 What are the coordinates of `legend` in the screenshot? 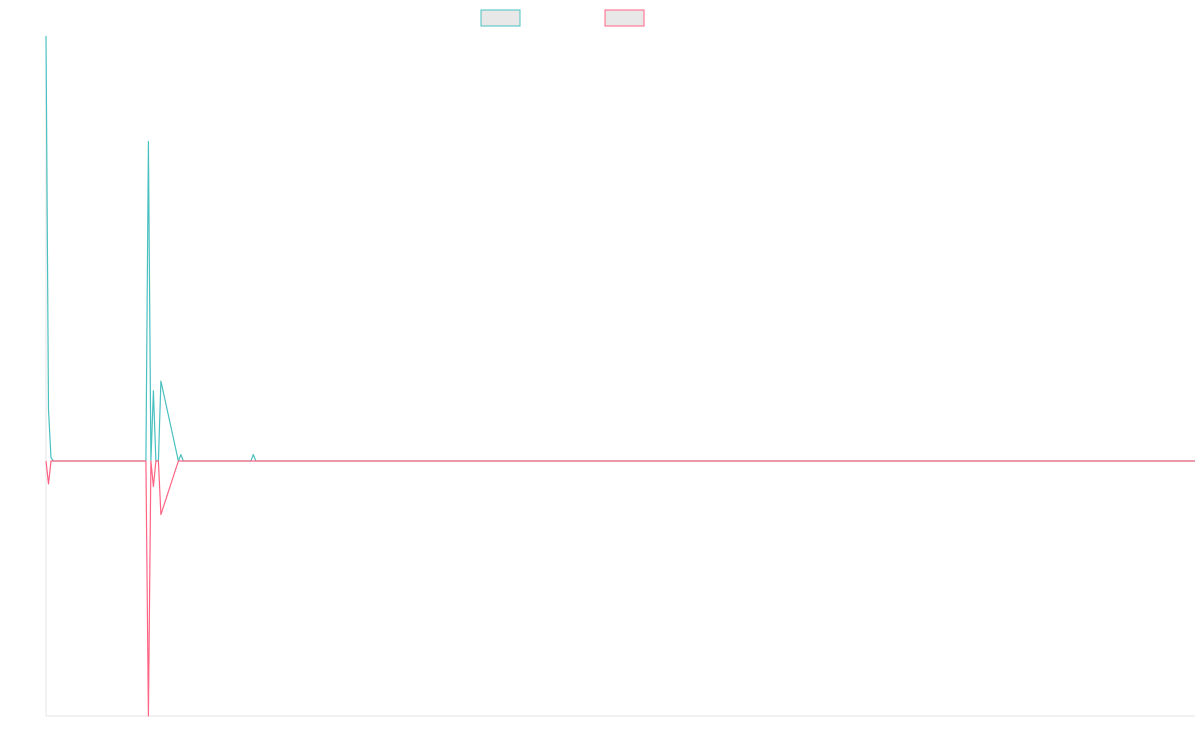 It's located at (562, 18).